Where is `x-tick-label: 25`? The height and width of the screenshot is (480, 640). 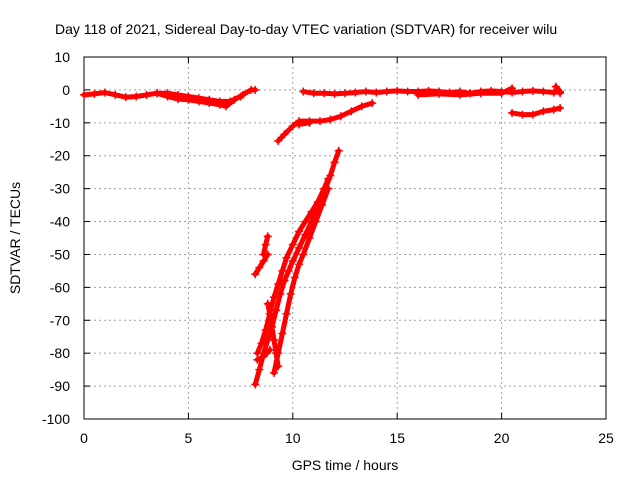 x-tick-label: 25 is located at coordinates (606, 438).